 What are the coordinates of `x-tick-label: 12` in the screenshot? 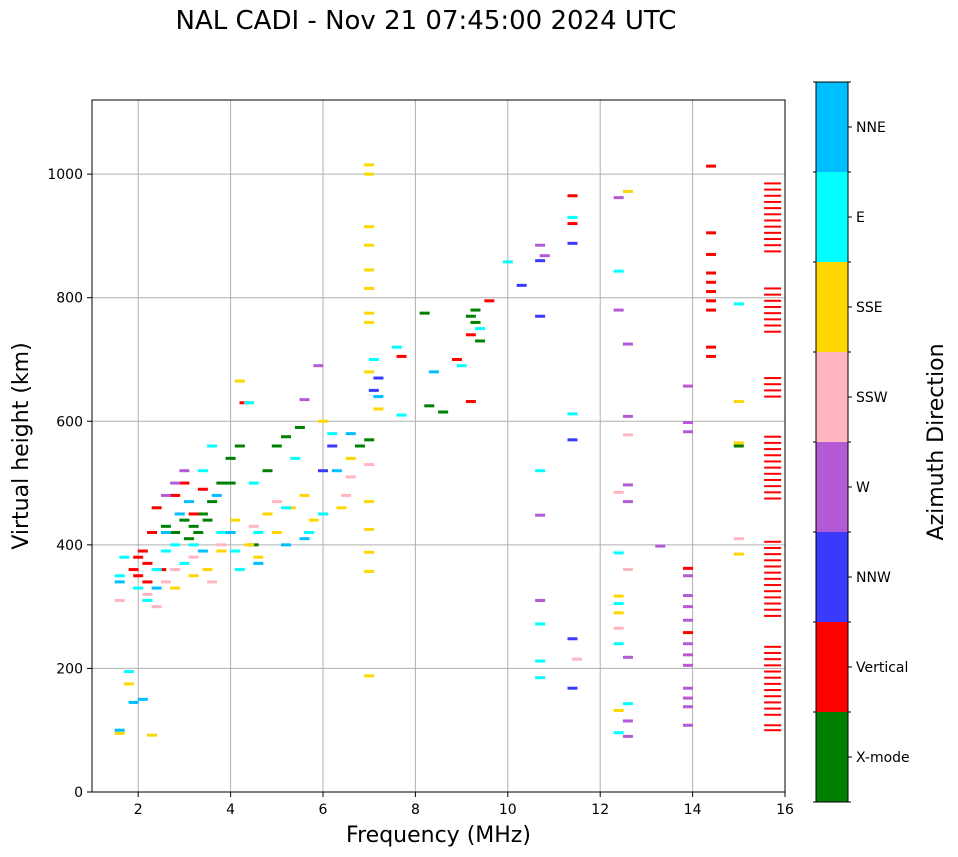 It's located at (600, 810).